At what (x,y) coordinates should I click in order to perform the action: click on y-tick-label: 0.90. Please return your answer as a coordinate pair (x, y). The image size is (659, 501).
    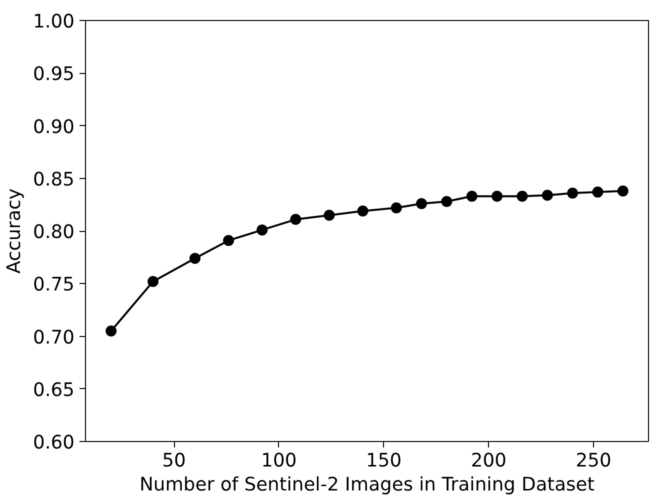
    Looking at the image, I should click on (53, 127).